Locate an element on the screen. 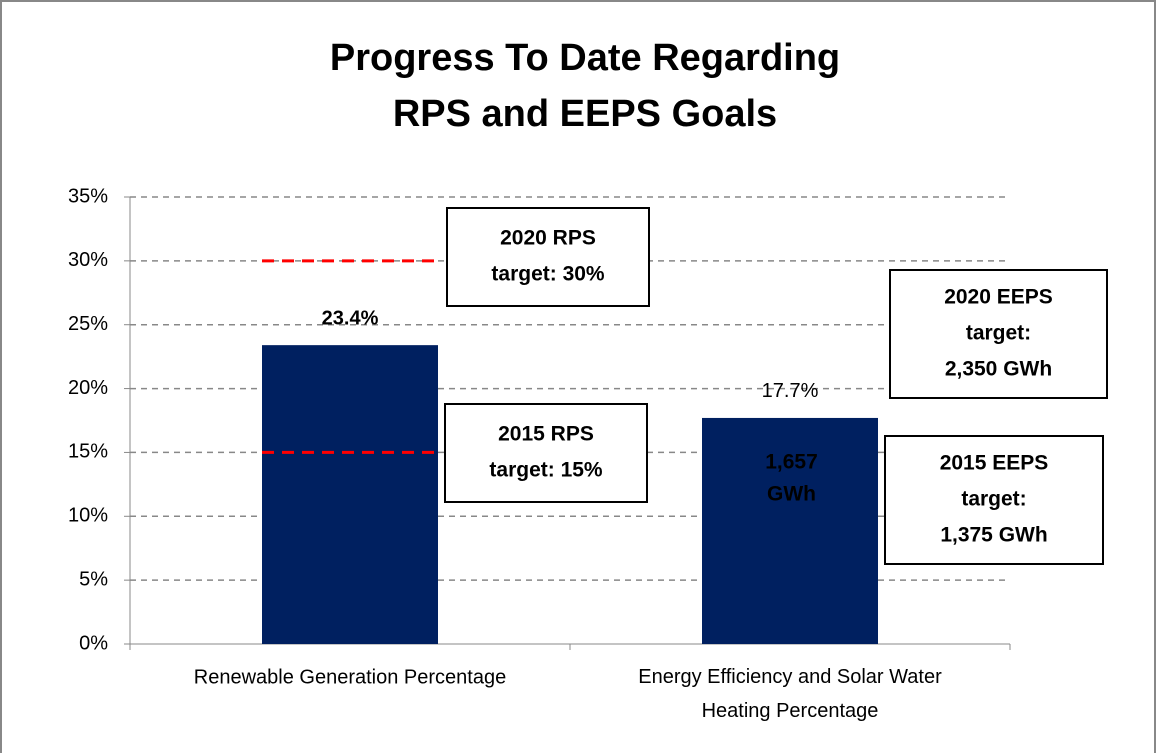 The image size is (1156, 753). annotation-text: target: 30% is located at coordinates (548, 274).